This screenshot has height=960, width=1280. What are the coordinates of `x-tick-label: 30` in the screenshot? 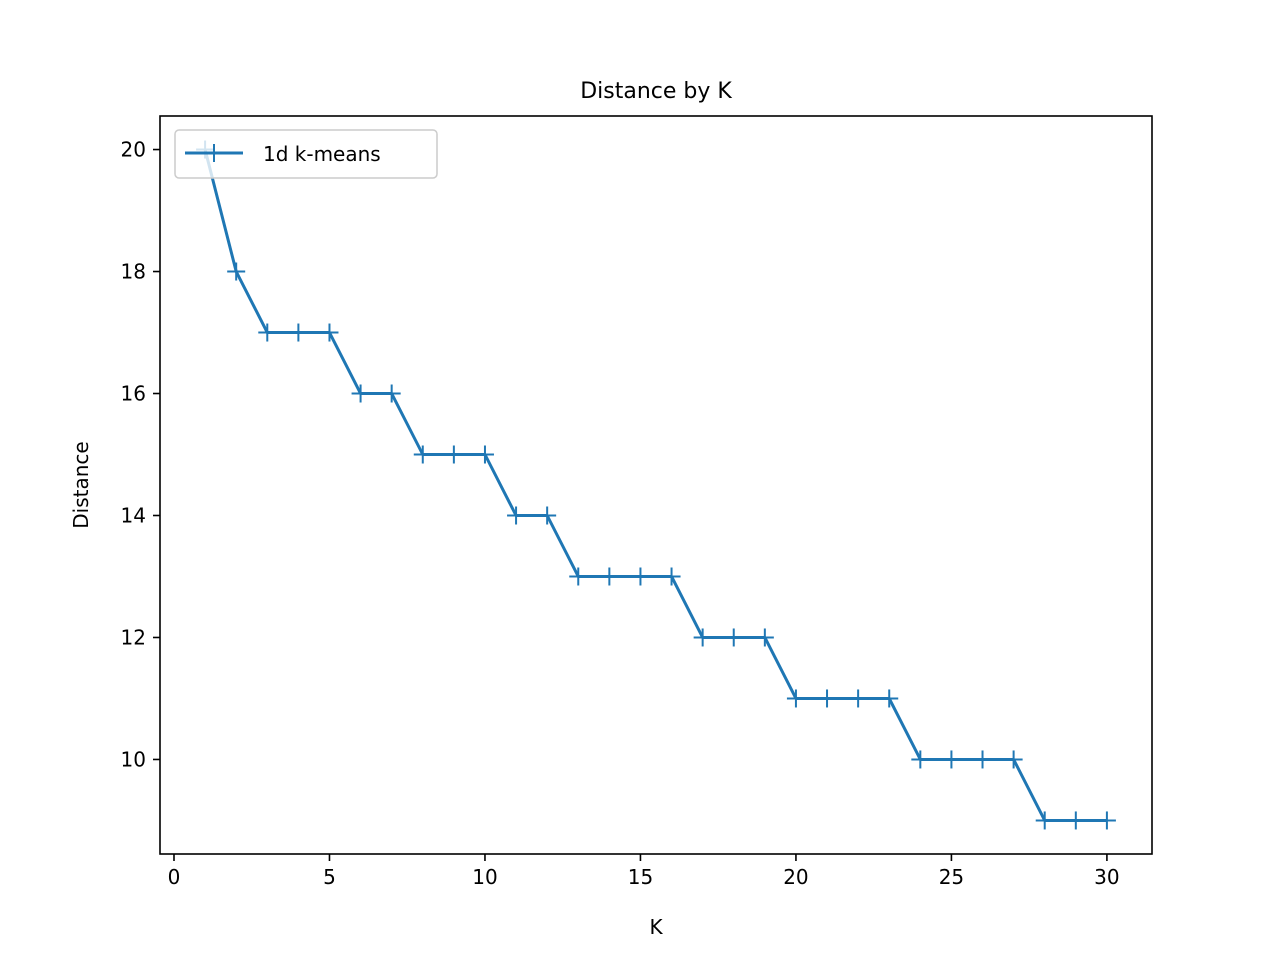 It's located at (1106, 877).